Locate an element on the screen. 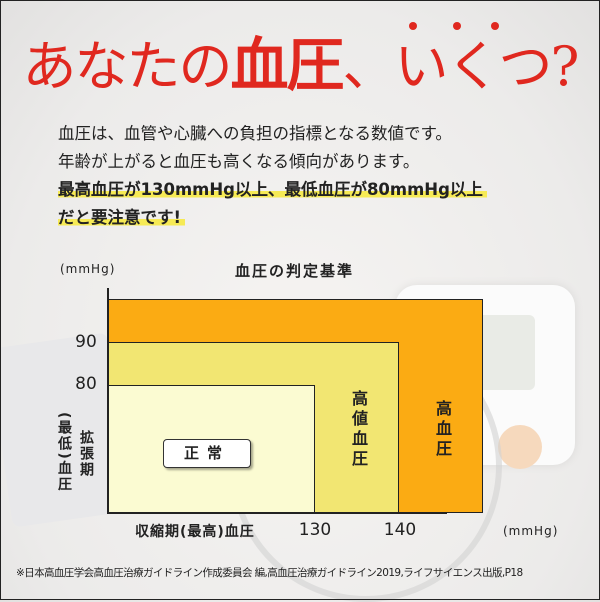 Image resolution: width=600 pixels, height=602 pixels. x-unit-label: (mmHg) is located at coordinates (531, 531).